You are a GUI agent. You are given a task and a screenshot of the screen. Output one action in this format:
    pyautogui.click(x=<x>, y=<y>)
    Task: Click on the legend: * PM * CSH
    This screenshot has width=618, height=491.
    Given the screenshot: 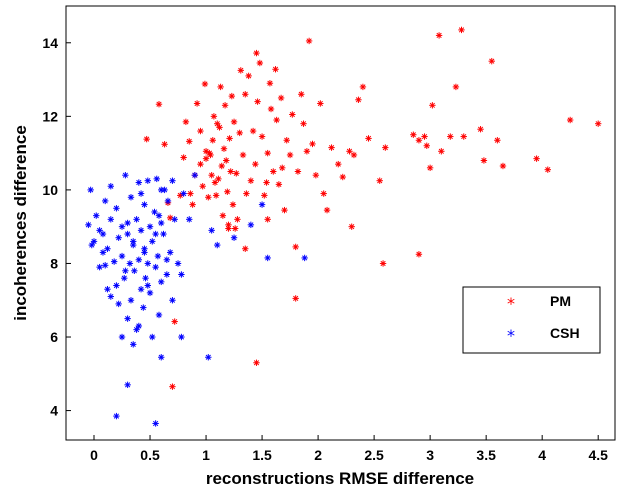 What is the action you would take?
    pyautogui.click(x=531, y=320)
    